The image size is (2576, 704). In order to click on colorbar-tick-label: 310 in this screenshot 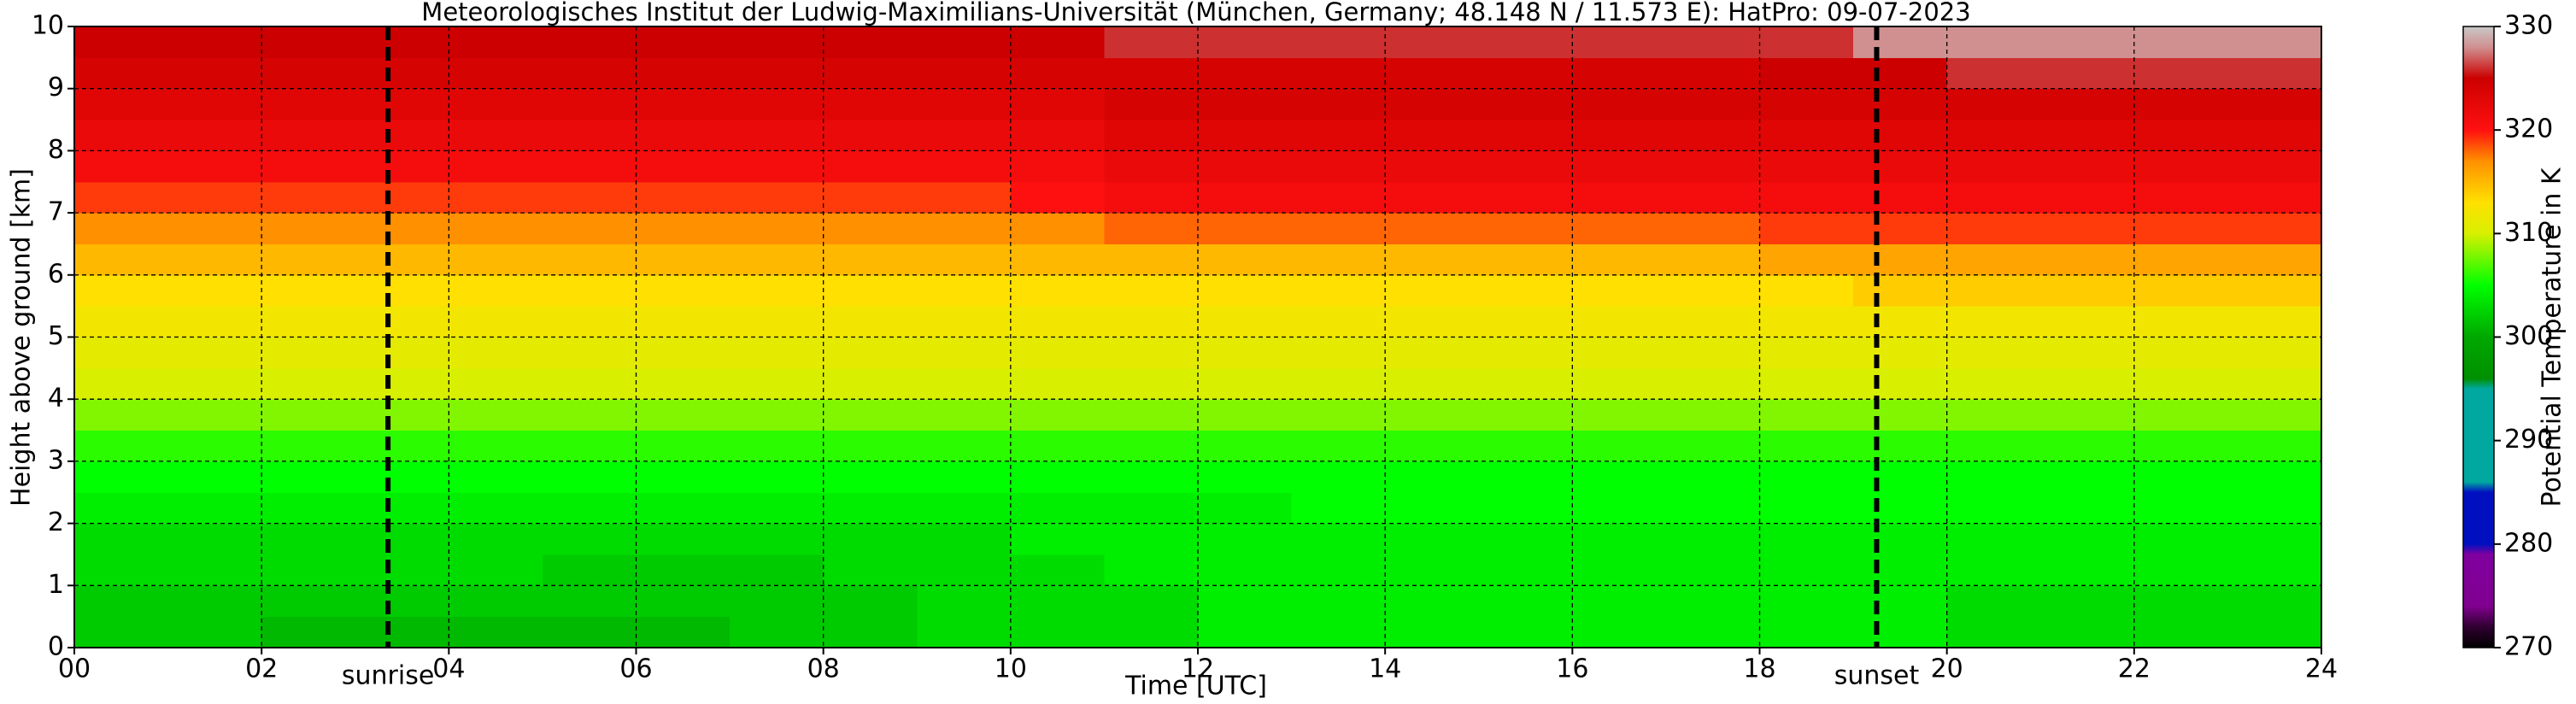, I will do `click(2528, 233)`.